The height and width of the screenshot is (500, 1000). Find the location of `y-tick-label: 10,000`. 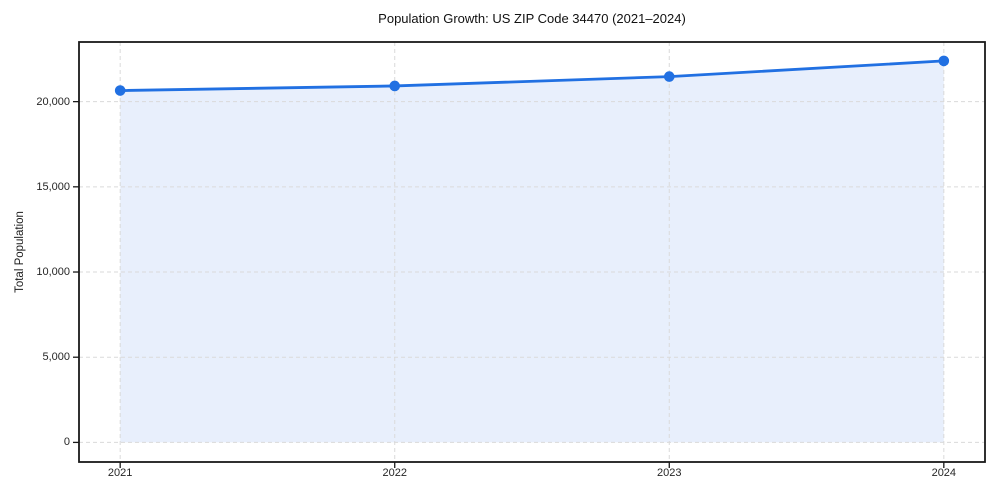

y-tick-label: 10,000 is located at coordinates (53, 272).